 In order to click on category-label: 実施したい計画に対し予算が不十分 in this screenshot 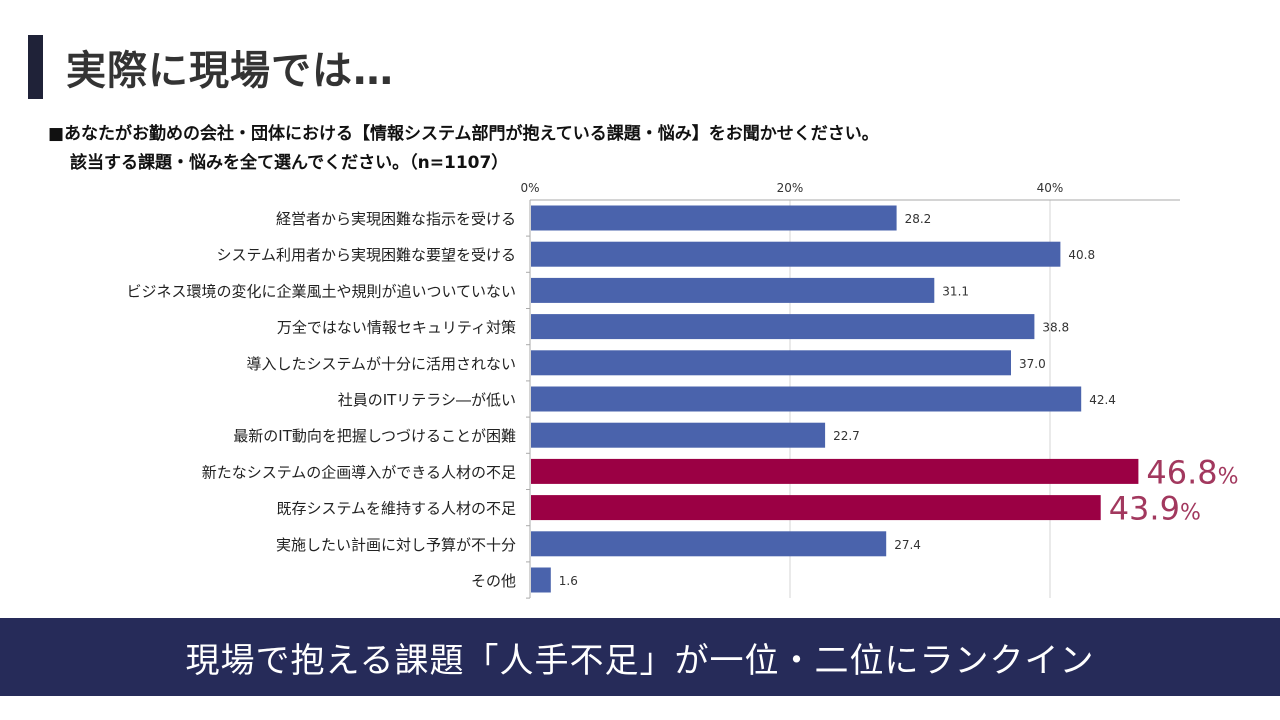, I will do `click(396, 545)`.